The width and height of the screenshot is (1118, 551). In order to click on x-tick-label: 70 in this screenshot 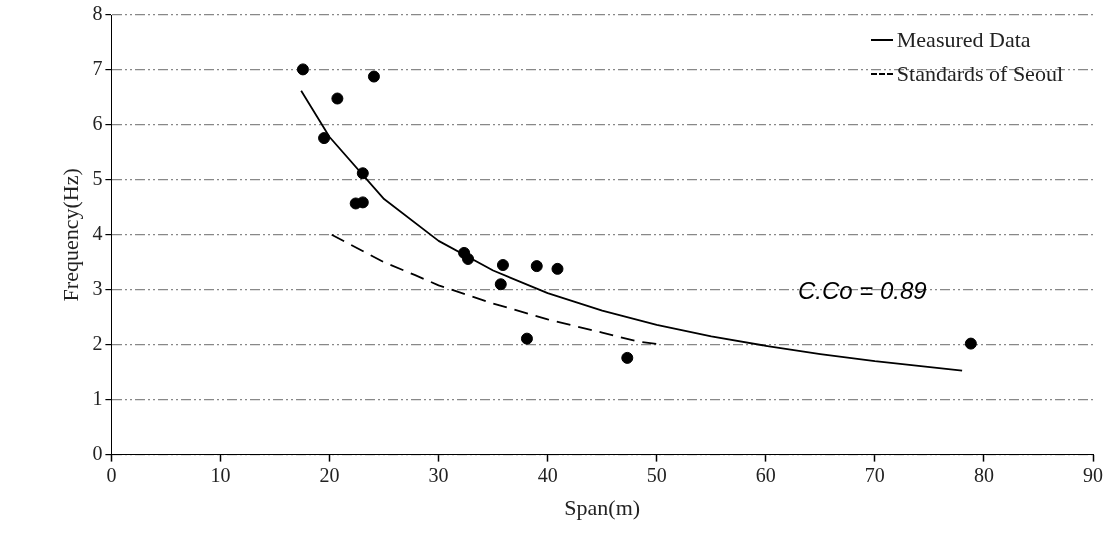, I will do `click(874, 474)`.